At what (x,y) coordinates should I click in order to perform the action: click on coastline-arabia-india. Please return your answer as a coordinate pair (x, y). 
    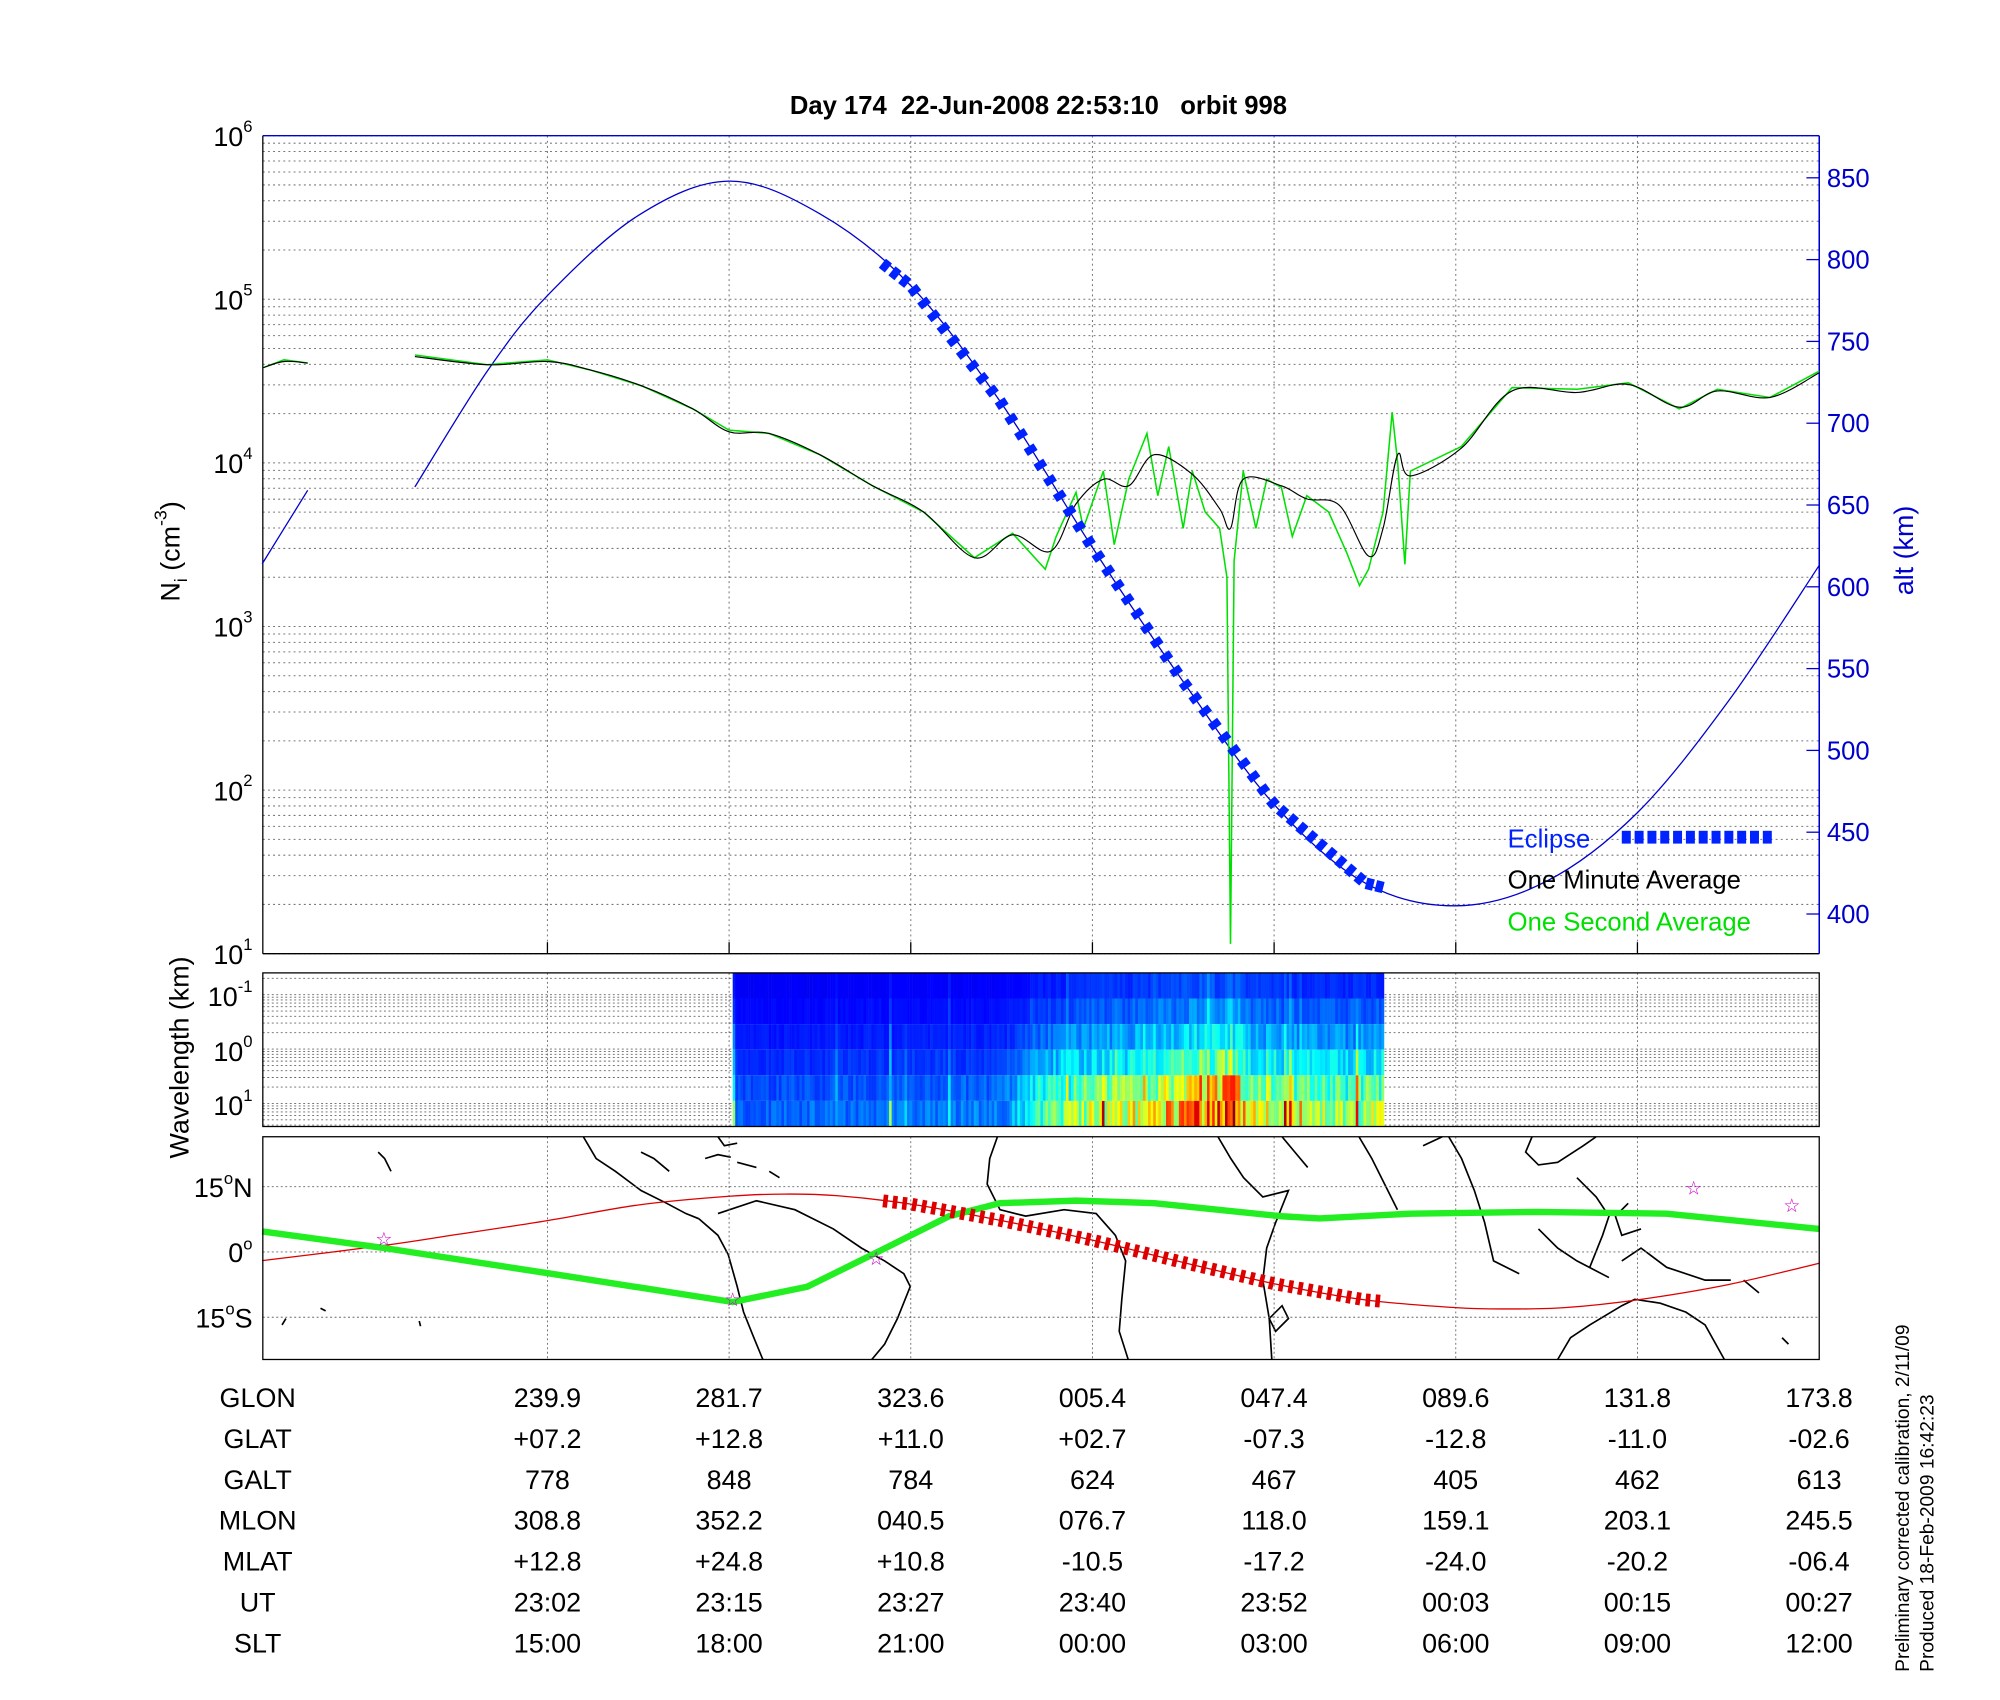
    Looking at the image, I should click on (1400, 1205).